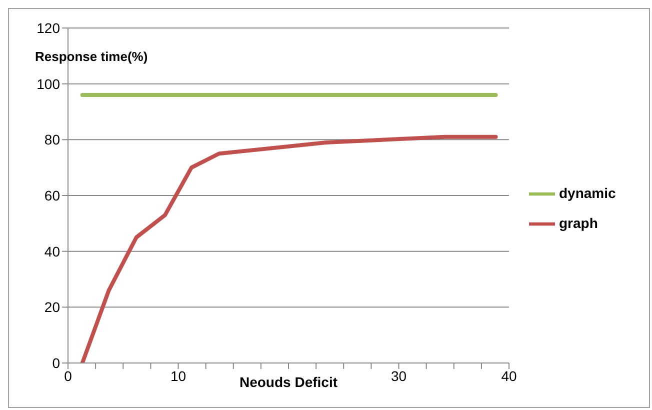 Image resolution: width=652 pixels, height=410 pixels. Describe the element at coordinates (52, 307) in the screenshot. I see `y-tick-label: 20` at that location.